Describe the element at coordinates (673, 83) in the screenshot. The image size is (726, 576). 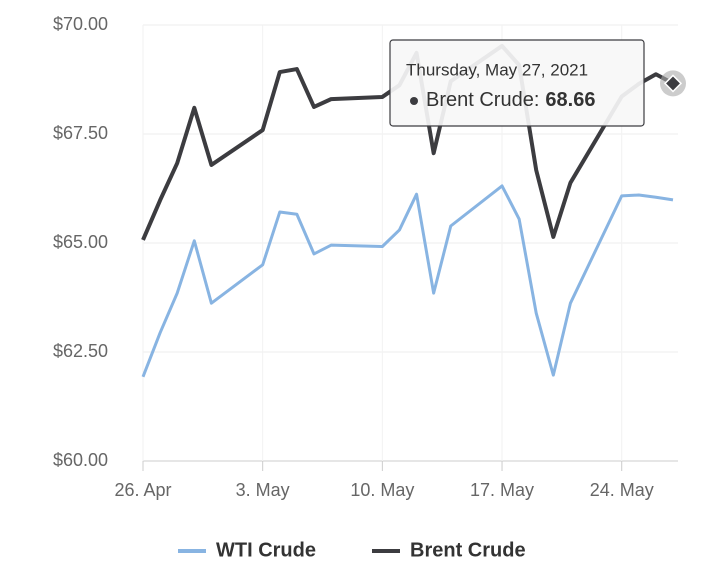
I see `hover-marker` at that location.